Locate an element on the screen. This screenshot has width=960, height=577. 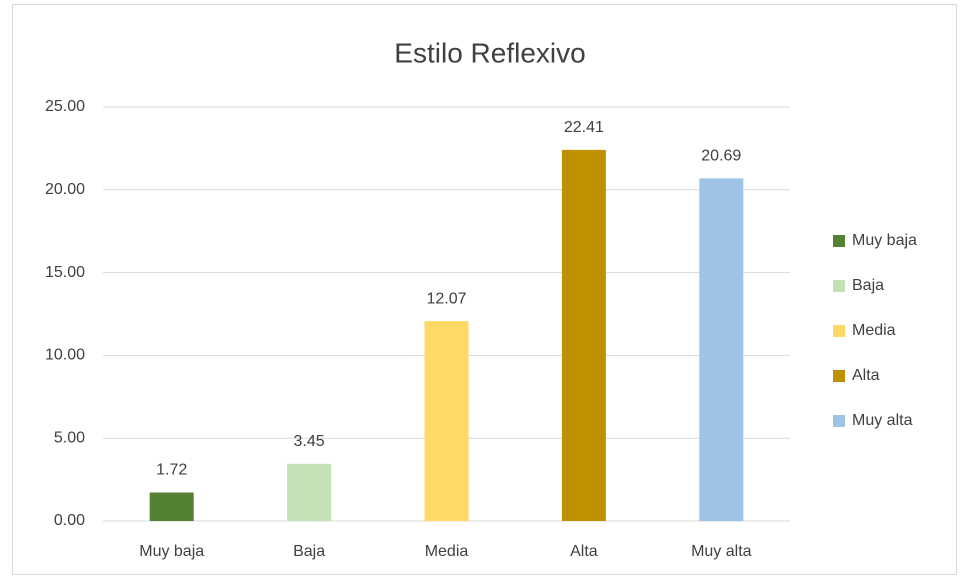
y-tick-label: 15.00 is located at coordinates (65, 272).